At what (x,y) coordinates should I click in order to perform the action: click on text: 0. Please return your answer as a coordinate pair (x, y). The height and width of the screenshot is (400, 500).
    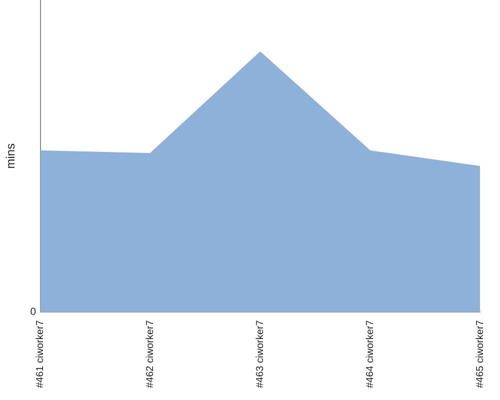
    Looking at the image, I should click on (33, 312).